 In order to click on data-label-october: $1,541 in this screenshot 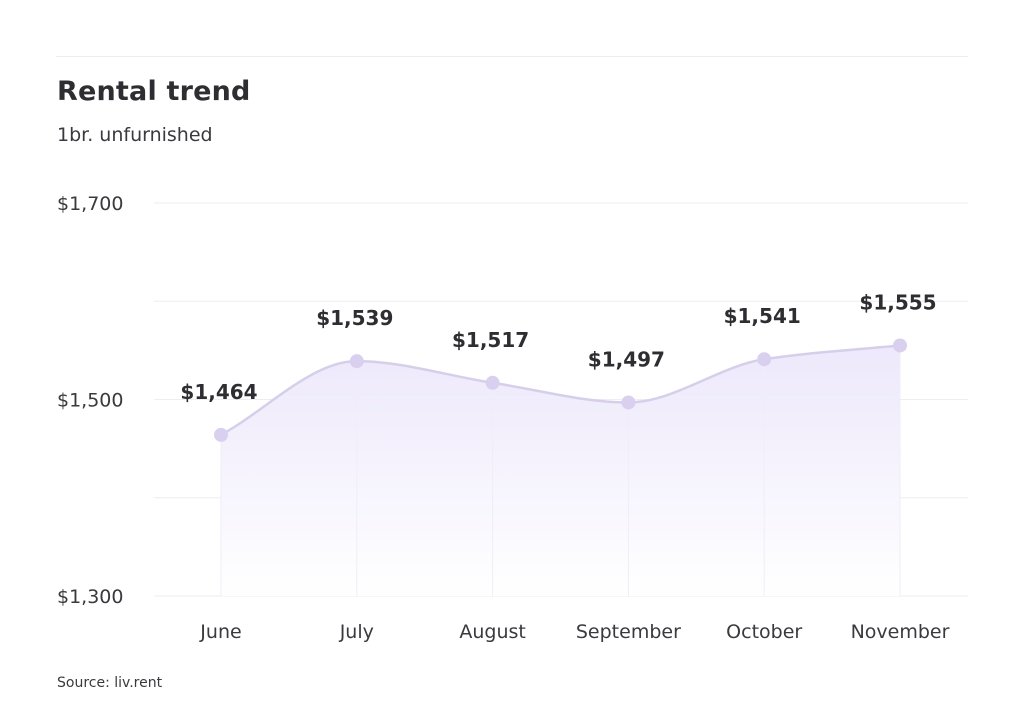, I will do `click(762, 316)`.